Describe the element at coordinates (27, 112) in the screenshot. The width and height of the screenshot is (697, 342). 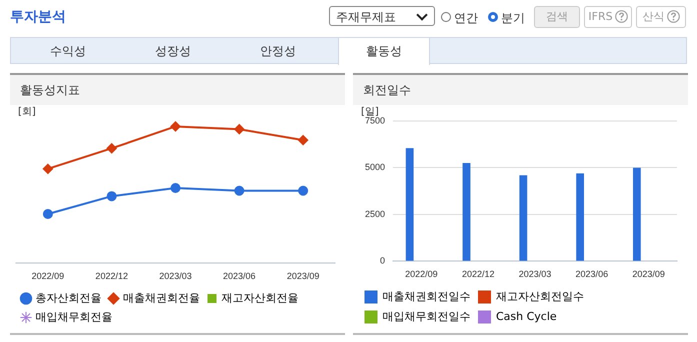
I see `y-axis-title: [회]` at that location.